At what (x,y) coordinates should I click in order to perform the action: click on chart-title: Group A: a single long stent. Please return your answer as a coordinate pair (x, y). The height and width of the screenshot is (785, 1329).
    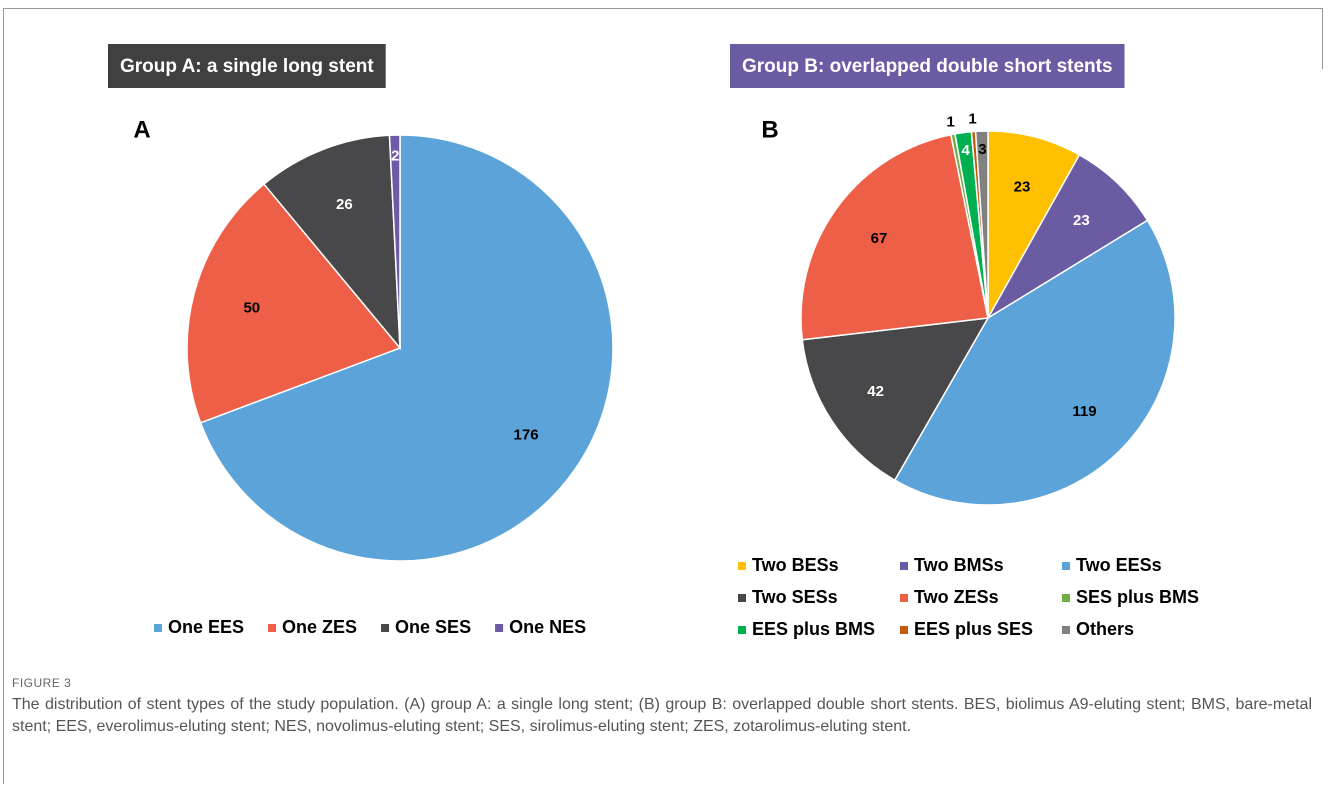
    Looking at the image, I should click on (247, 66).